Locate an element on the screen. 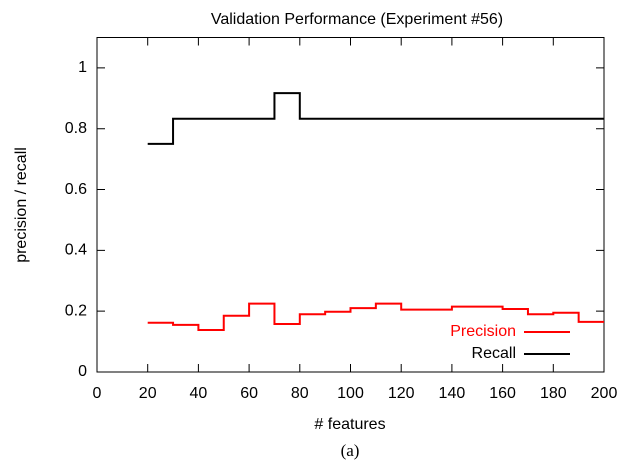 Image resolution: width=629 pixels, height=471 pixels. legend-label: Precision is located at coordinates (483, 331).